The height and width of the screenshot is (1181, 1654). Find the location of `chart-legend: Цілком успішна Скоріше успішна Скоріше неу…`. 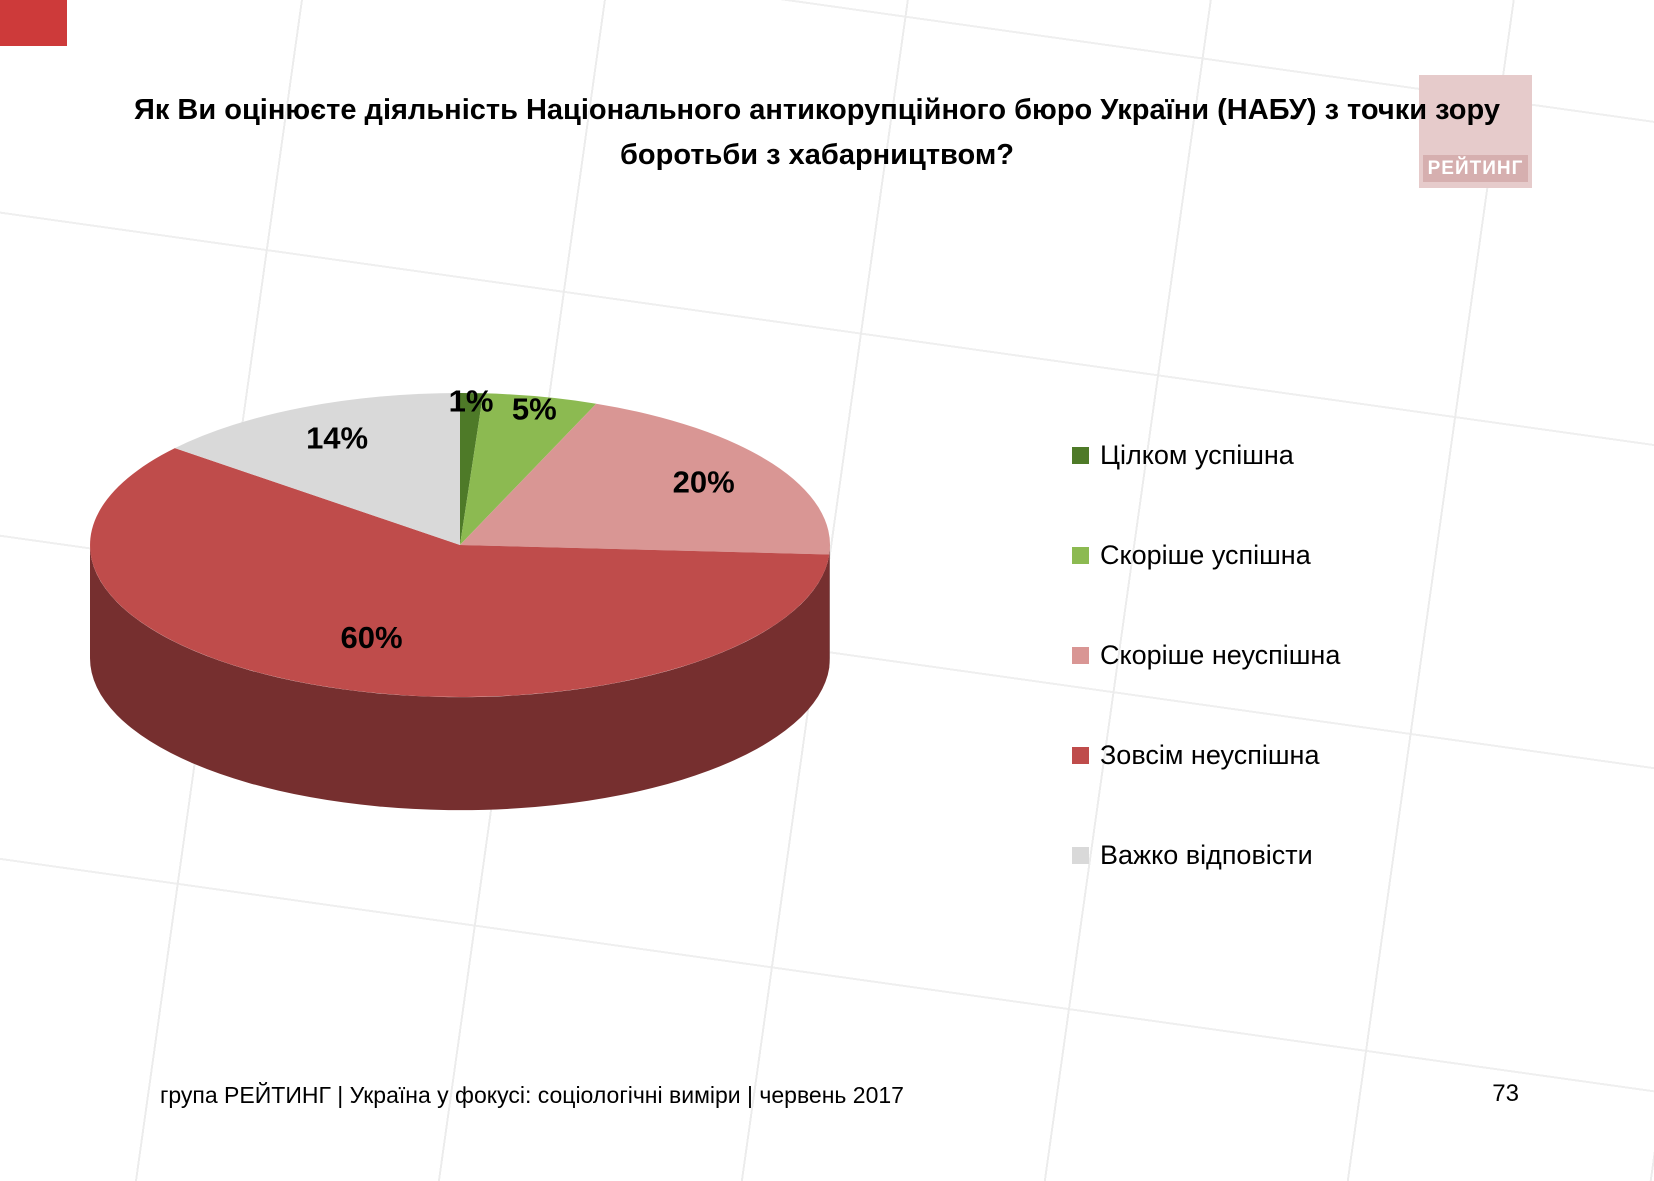

chart-legend: Цілком успішна Скоріше успішна Скоріше неу… is located at coordinates (1282, 688).